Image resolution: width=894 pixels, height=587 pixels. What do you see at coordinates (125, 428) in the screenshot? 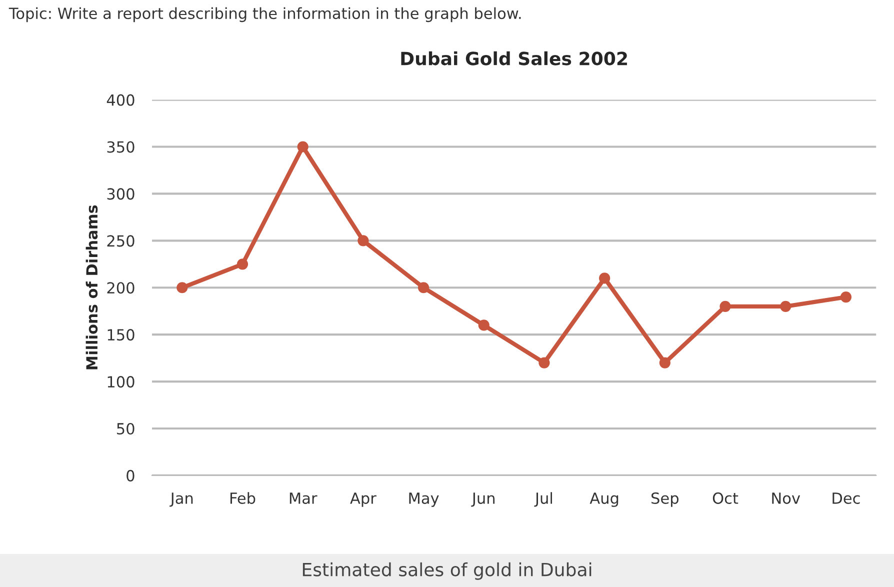
I see `y-tick-label: 50` at bounding box center [125, 428].